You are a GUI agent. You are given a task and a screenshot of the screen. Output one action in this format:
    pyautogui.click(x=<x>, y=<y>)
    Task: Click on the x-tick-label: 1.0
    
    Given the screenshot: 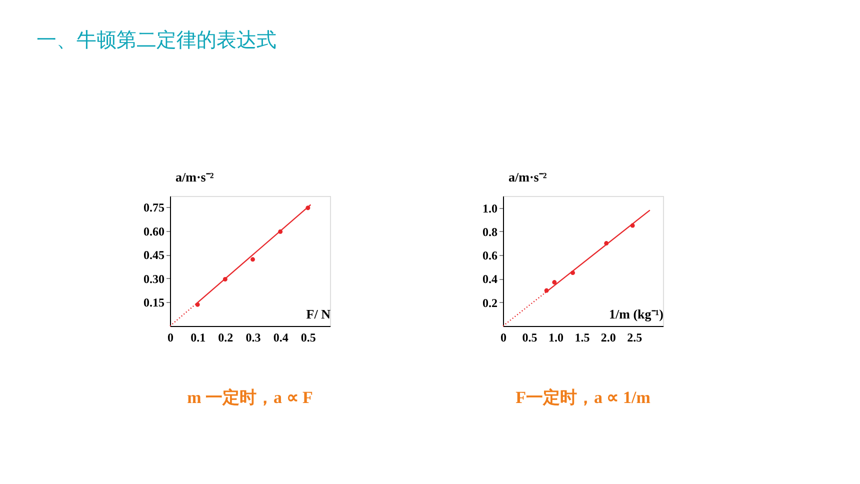 What is the action you would take?
    pyautogui.click(x=556, y=337)
    